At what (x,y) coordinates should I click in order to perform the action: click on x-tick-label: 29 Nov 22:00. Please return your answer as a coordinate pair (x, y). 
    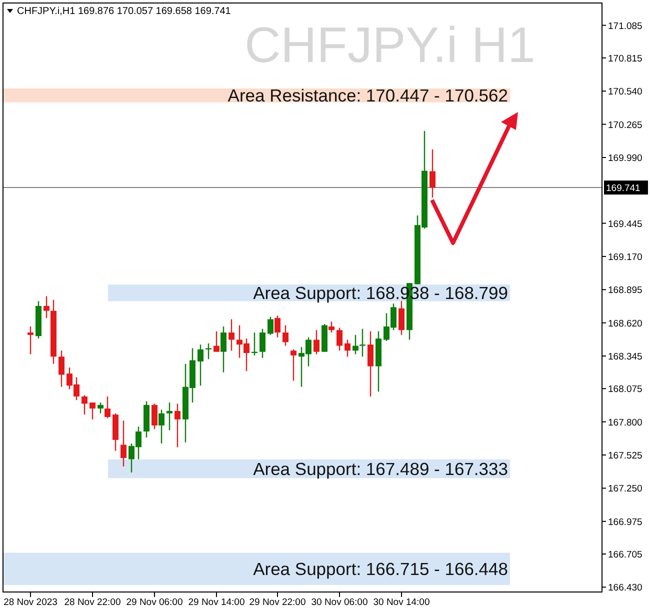
    Looking at the image, I should click on (277, 602).